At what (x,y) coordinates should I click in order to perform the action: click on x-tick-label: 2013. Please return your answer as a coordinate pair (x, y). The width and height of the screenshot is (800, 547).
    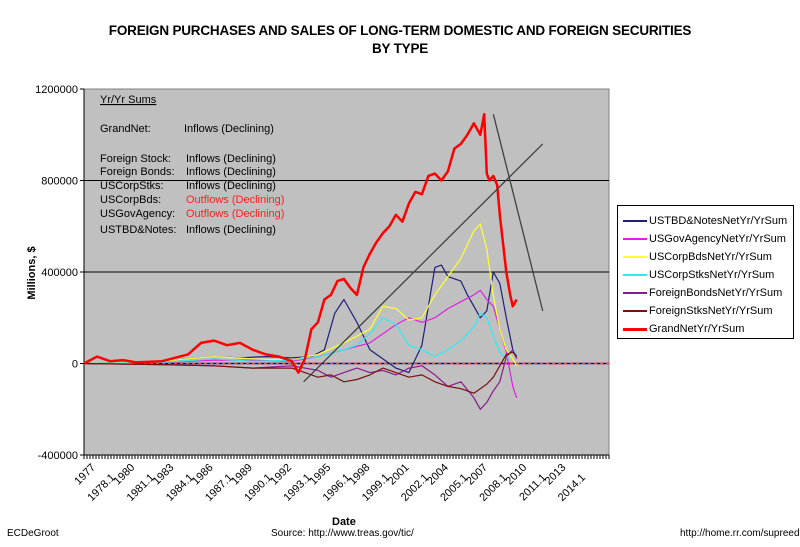
    Looking at the image, I should click on (556, 475).